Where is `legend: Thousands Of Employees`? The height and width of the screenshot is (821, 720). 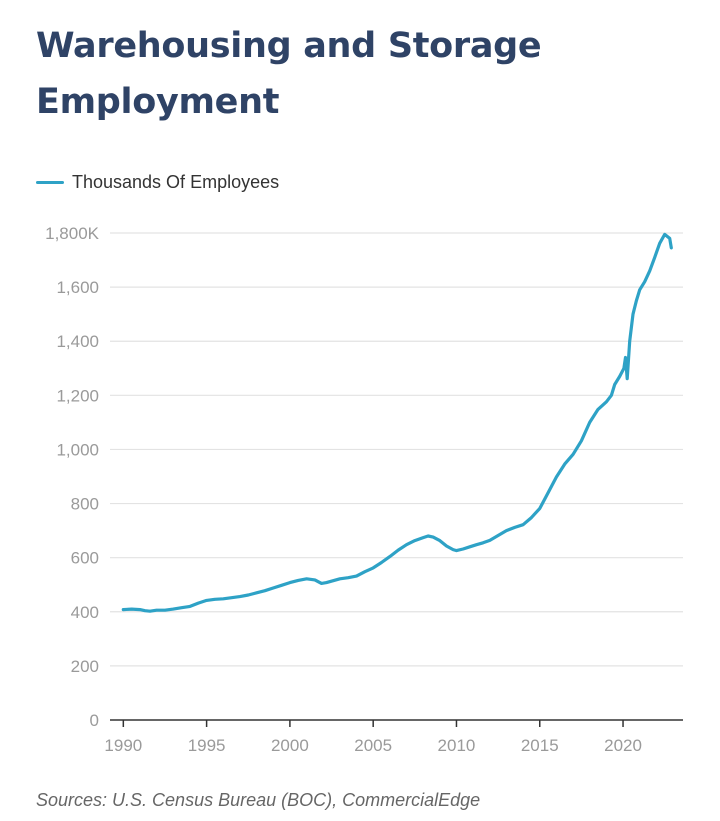
legend: Thousands Of Employees is located at coordinates (157, 182).